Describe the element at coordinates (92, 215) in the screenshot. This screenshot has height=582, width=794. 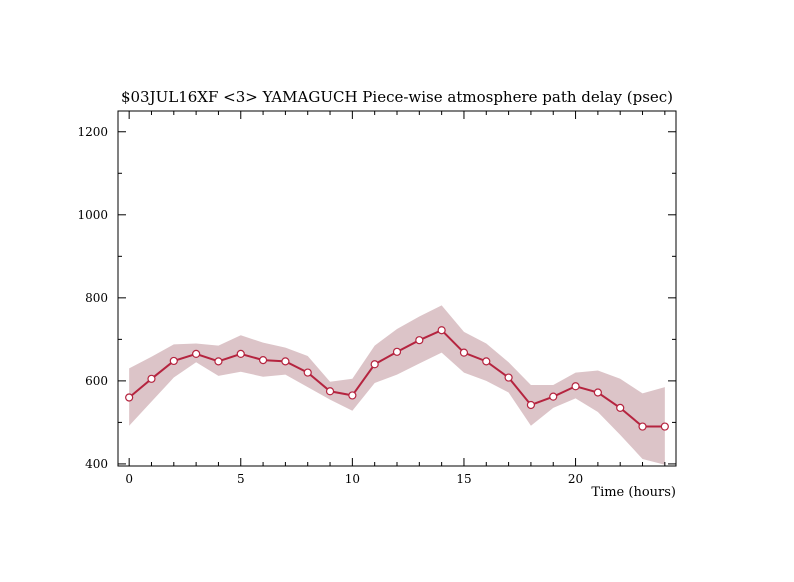
I see `y-tick-label: 1000` at that location.